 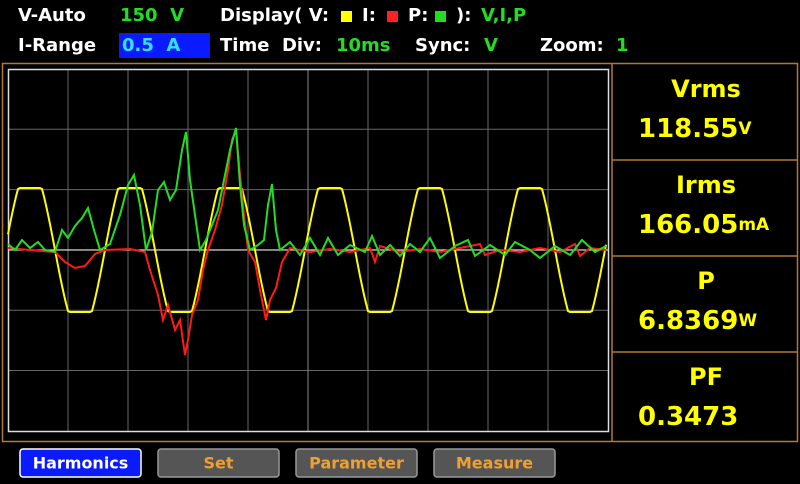 What do you see at coordinates (152, 15) in the screenshot?
I see `v-range-value: 150 V` at bounding box center [152, 15].